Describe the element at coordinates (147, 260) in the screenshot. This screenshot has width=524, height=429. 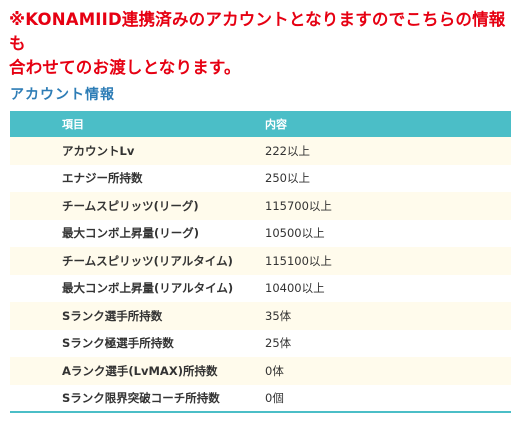
I see `row-item-label: チームスピリッツ(リアルタイム)` at that location.